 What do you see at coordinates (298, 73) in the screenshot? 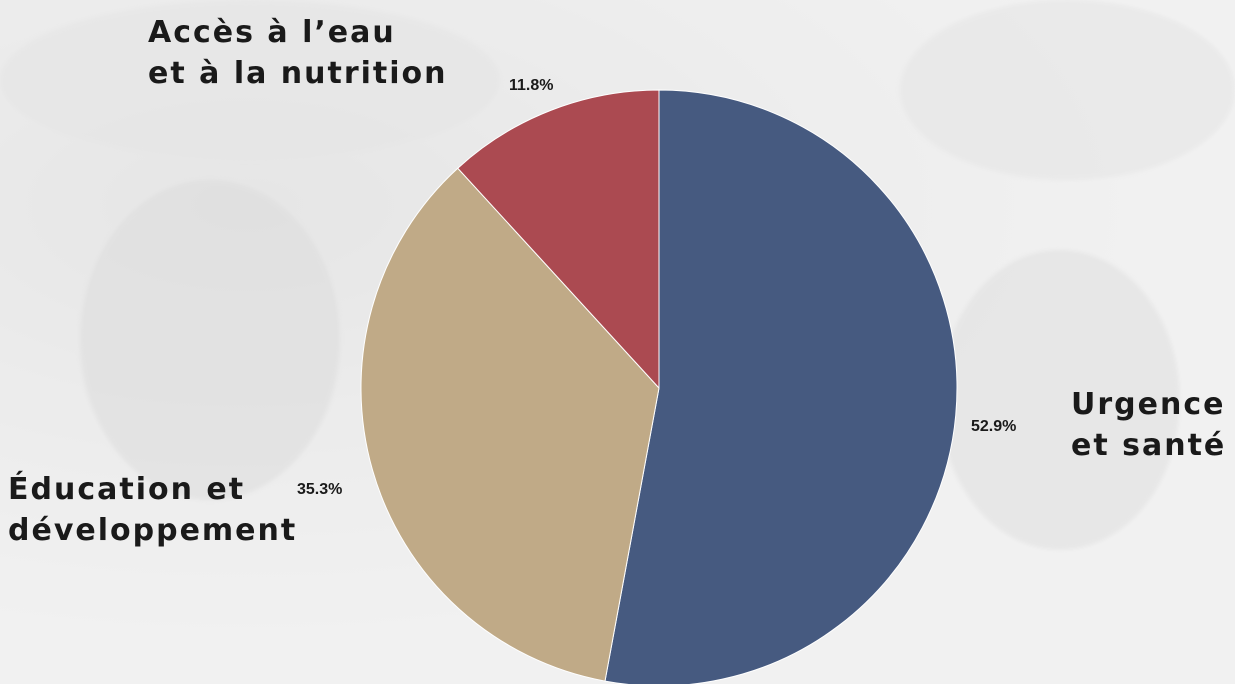
I see `category-label-line: et à la nutrition` at bounding box center [298, 73].